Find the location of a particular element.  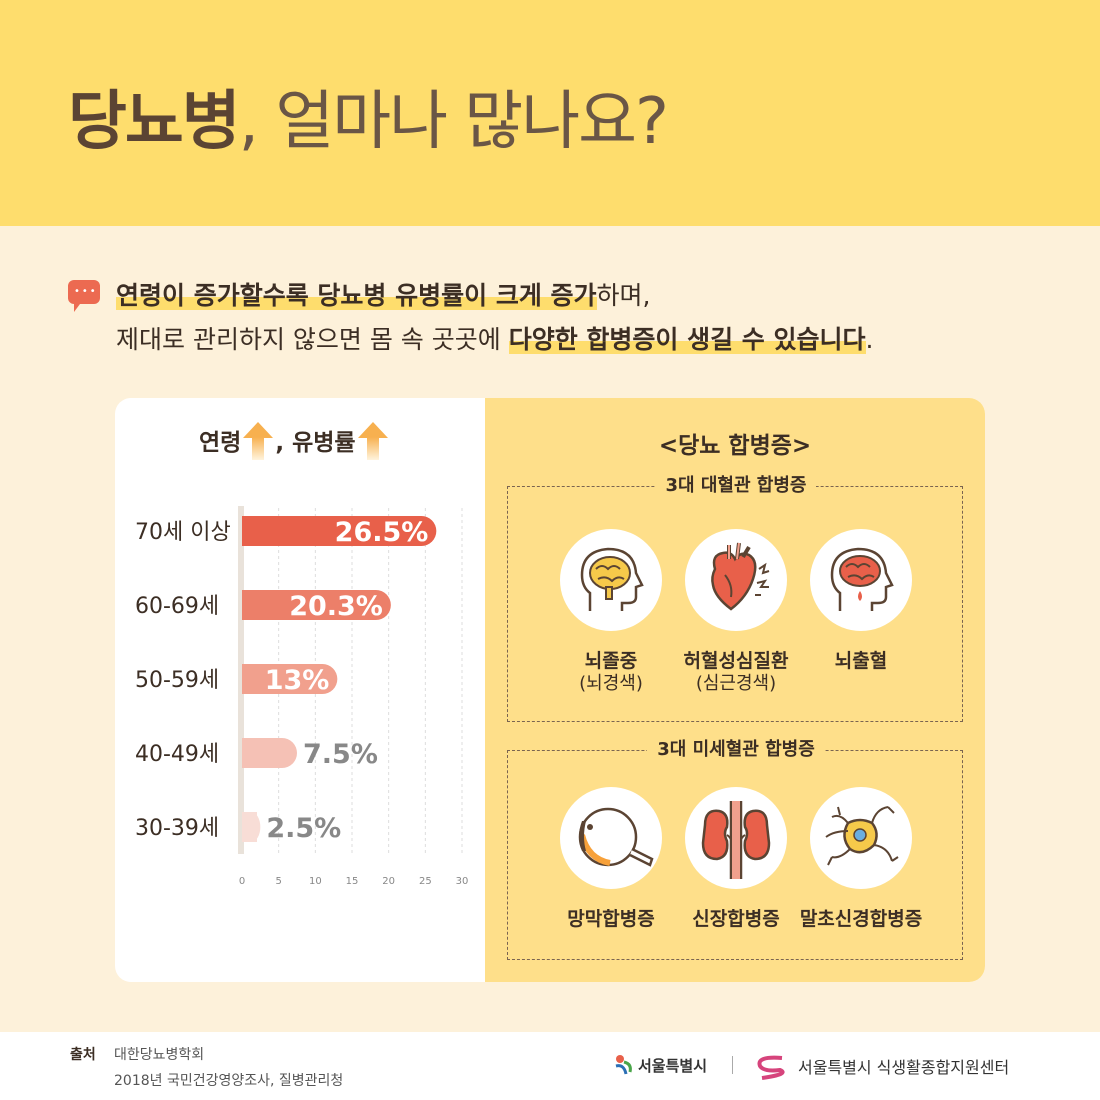

complication-nephropathy: 신장합병증 is located at coordinates (736, 859).